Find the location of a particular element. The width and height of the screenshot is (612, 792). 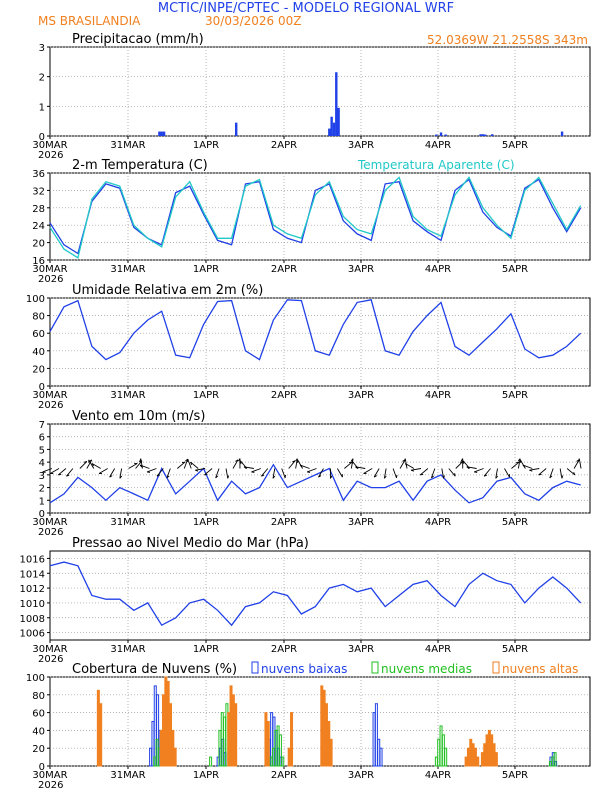

panel-title-precip: Precipitacao (mm/h) is located at coordinates (138, 39).